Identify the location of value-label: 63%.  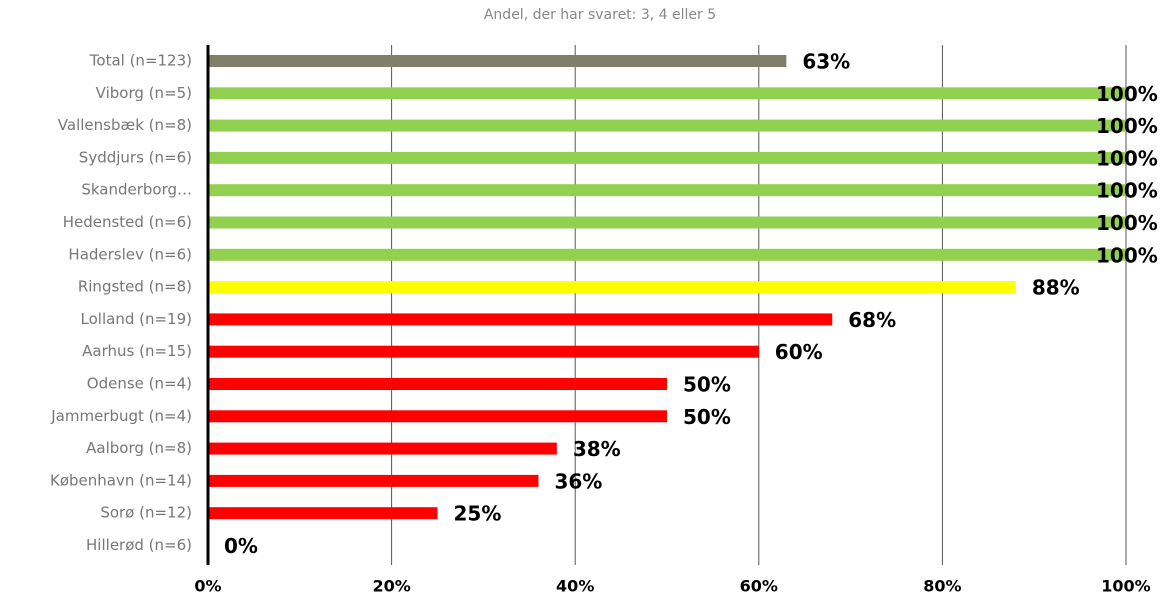
(826, 62).